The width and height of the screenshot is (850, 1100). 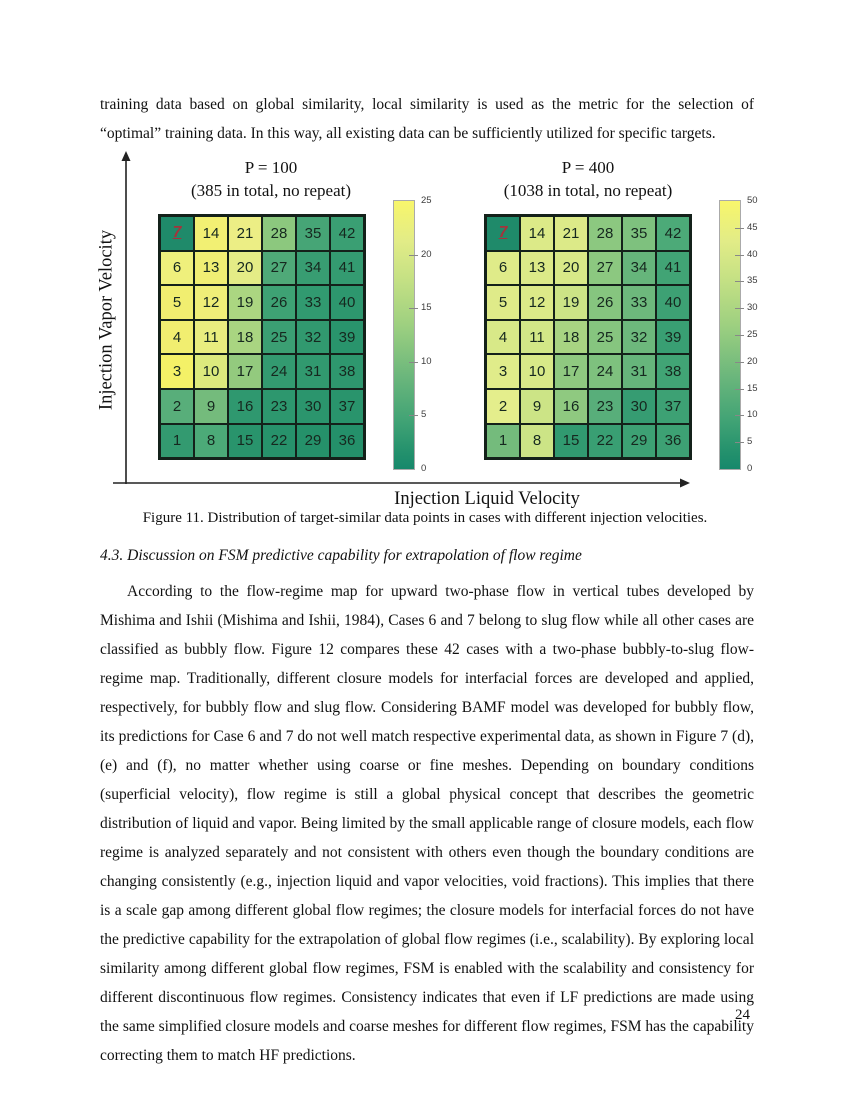 What do you see at coordinates (673, 233) in the screenshot?
I see `heatmap-cell: 42` at bounding box center [673, 233].